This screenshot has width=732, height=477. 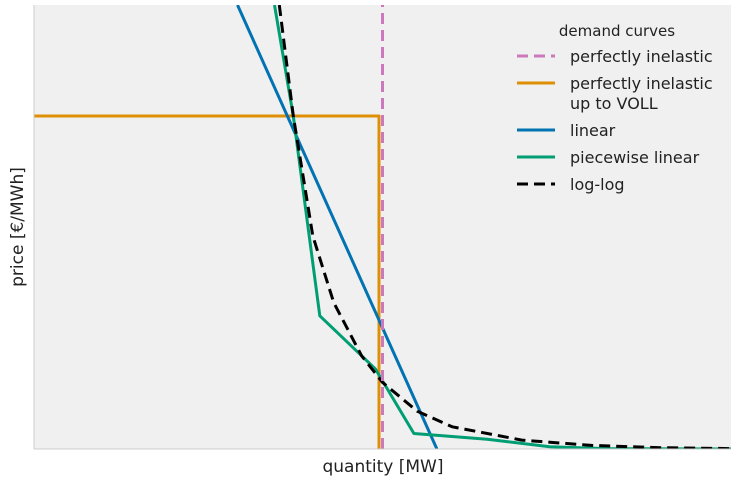 What do you see at coordinates (635, 157) in the screenshot?
I see `legend-label-piecewise-linear: piecewise linear` at bounding box center [635, 157].